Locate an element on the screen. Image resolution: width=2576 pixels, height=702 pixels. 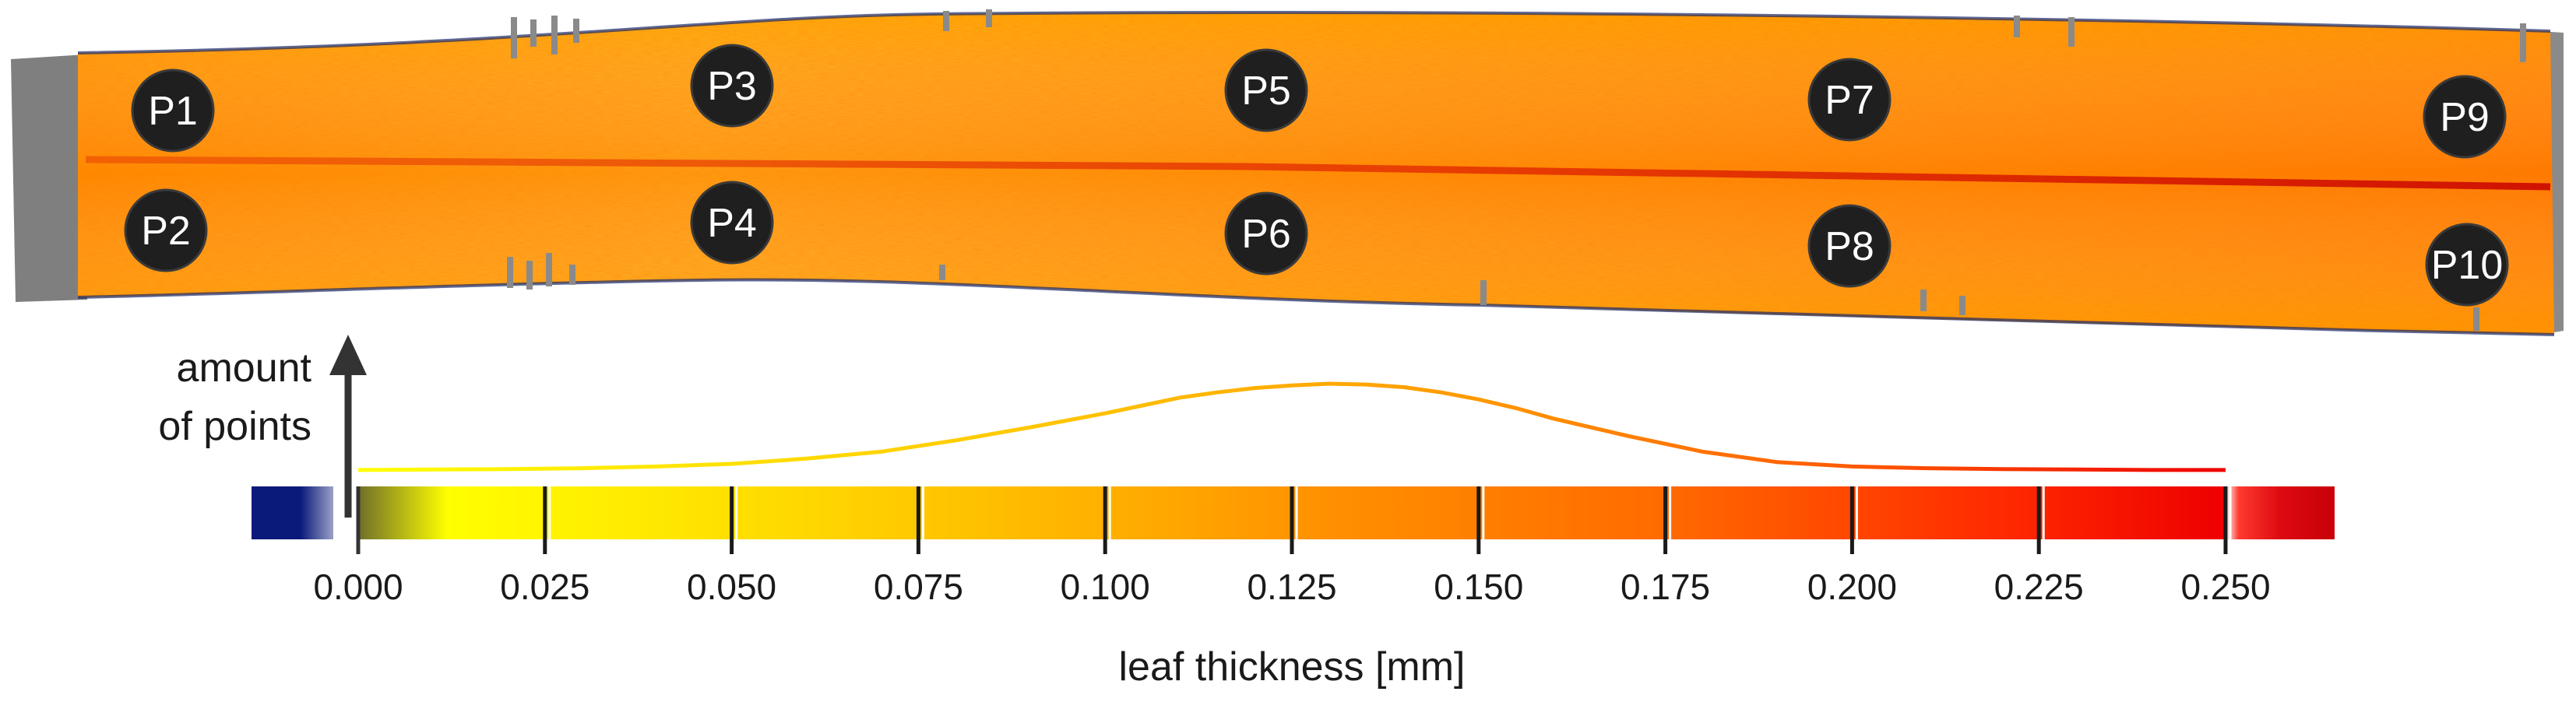
sample-marker-p3: P3 is located at coordinates (732, 86).